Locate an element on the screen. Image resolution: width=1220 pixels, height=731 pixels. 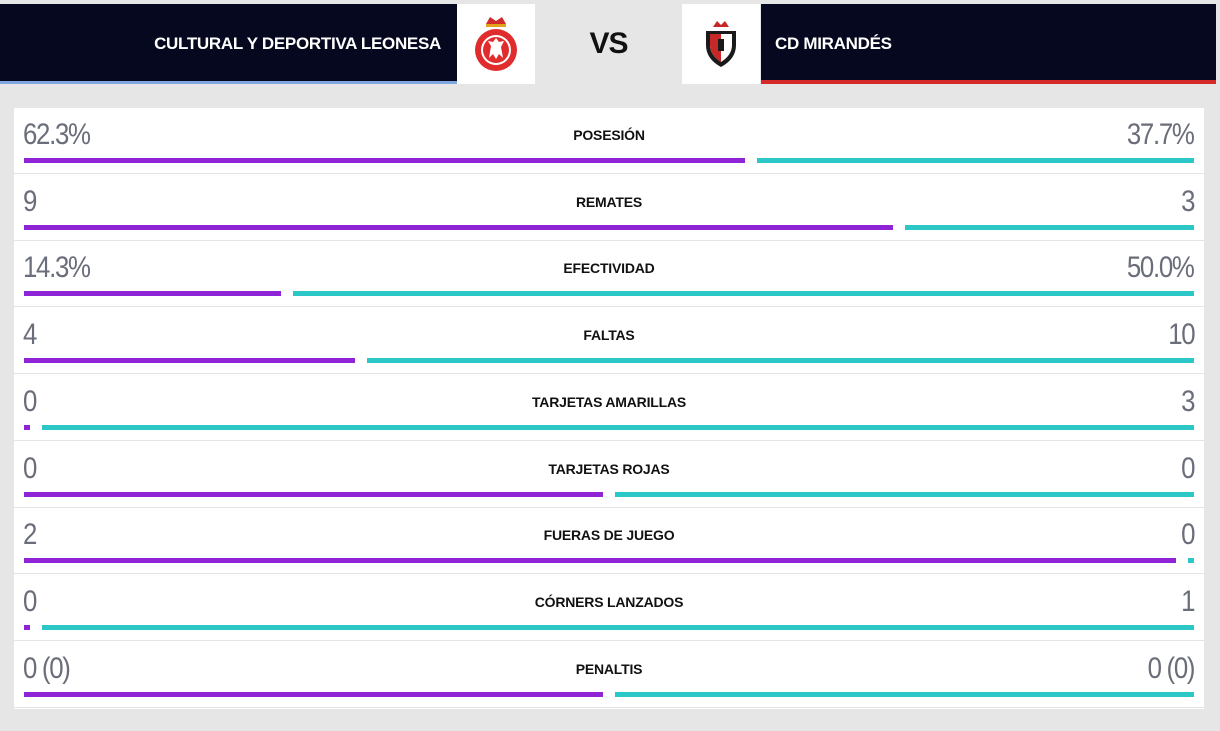
stat-row: 0 CÓRNERS LANZADOS 1 is located at coordinates (609, 608).